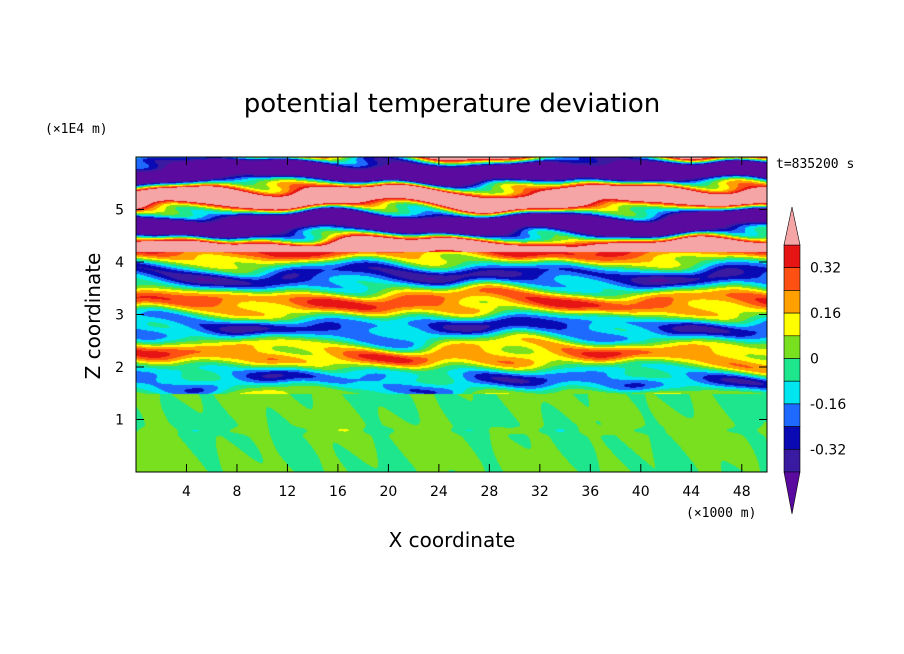 This screenshot has height=654, width=904. What do you see at coordinates (792, 226) in the screenshot?
I see `colorbar-max-arrow` at bounding box center [792, 226].